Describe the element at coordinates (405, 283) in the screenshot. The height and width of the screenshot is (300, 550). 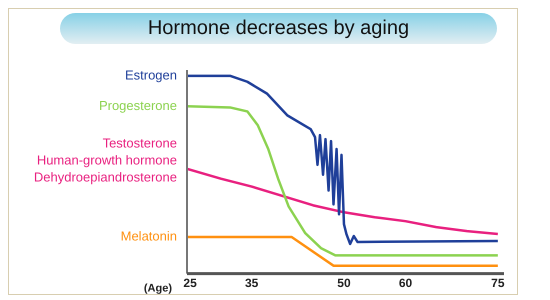
I see `x-tick-label: 60` at that location.